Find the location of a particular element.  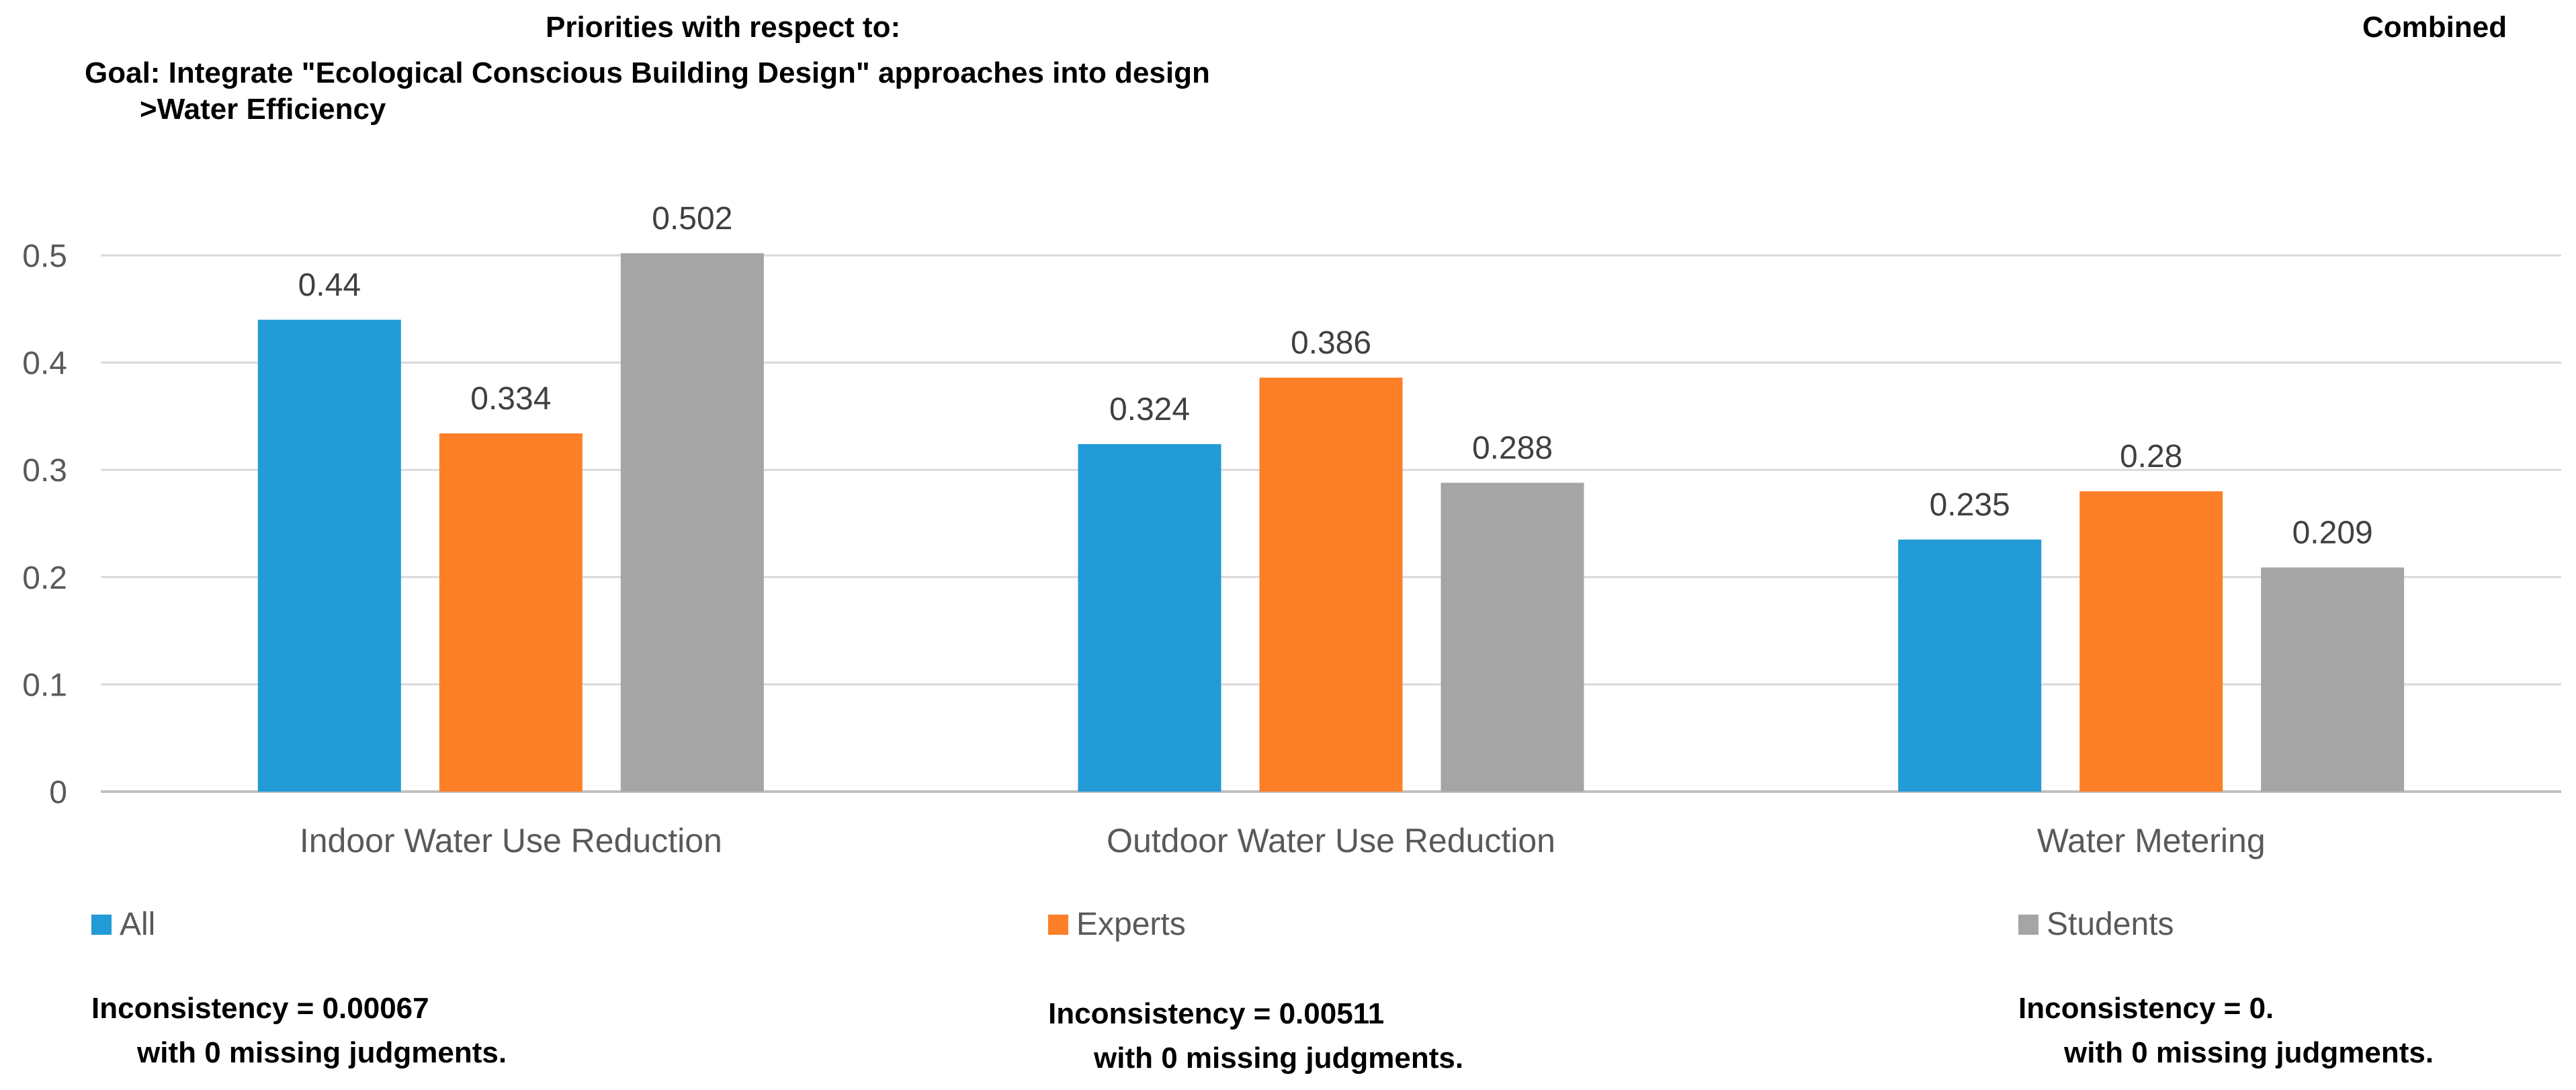

x-tick-label: Indoor Water Use Reduction is located at coordinates (511, 841).